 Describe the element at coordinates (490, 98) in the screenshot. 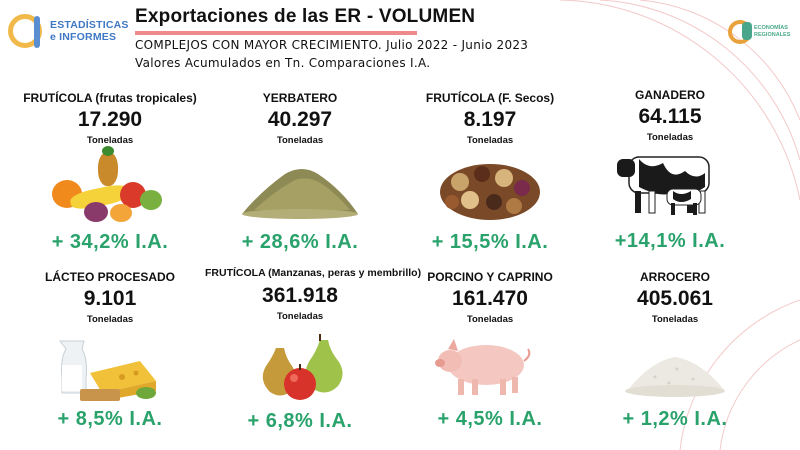

I see `card-name: FRUTÍCOLA (F. Secos)` at that location.